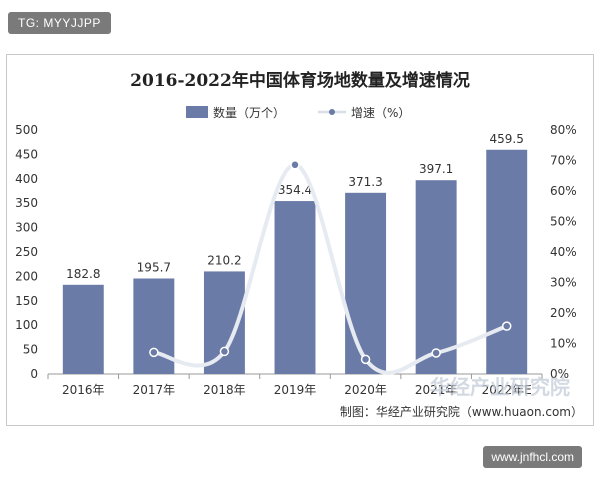 Image resolution: width=600 pixels, height=480 pixels. What do you see at coordinates (83, 274) in the screenshot?
I see `bar-value-label: 182.8` at bounding box center [83, 274].